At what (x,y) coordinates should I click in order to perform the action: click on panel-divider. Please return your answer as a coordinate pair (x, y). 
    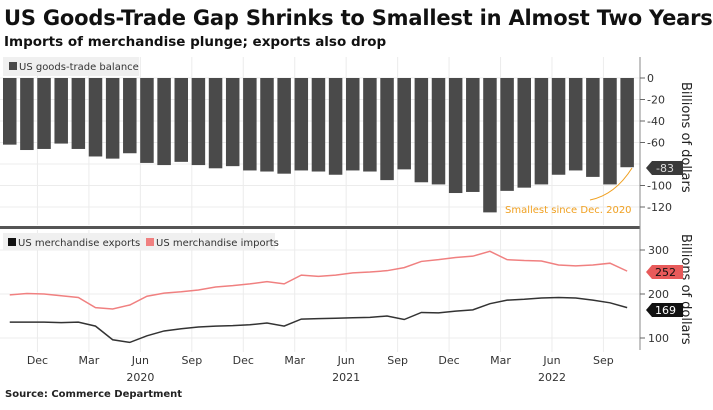
    Looking at the image, I should click on (320, 227).